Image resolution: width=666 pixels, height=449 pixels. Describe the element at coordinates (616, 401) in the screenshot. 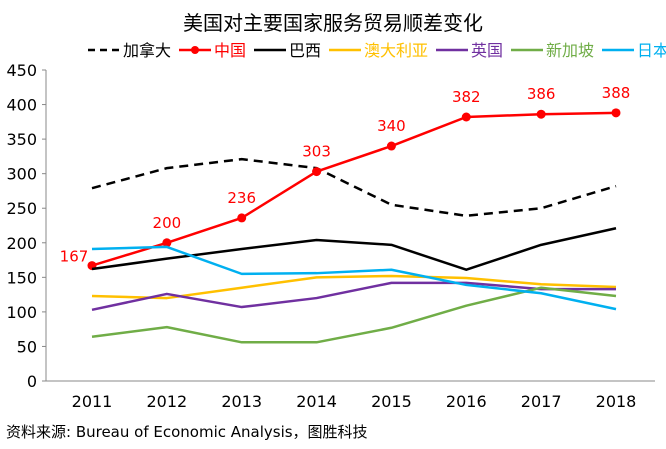

I see `x-tick-label: 2018` at that location.